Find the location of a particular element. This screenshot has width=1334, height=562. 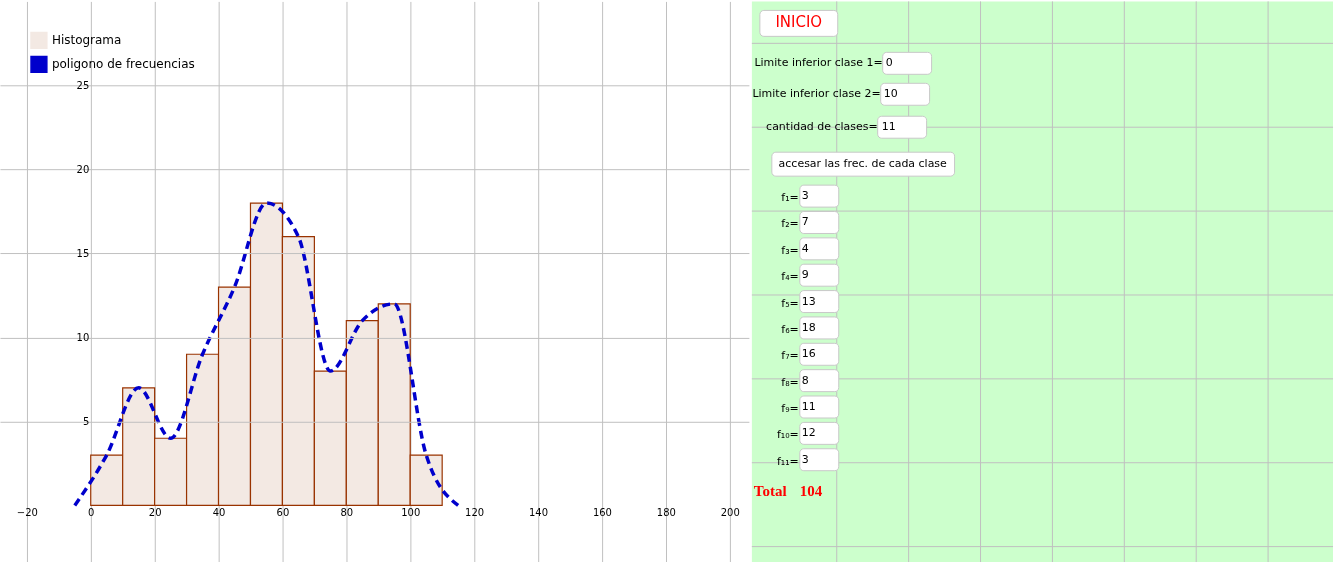

x-tick-label: 200 is located at coordinates (730, 512).